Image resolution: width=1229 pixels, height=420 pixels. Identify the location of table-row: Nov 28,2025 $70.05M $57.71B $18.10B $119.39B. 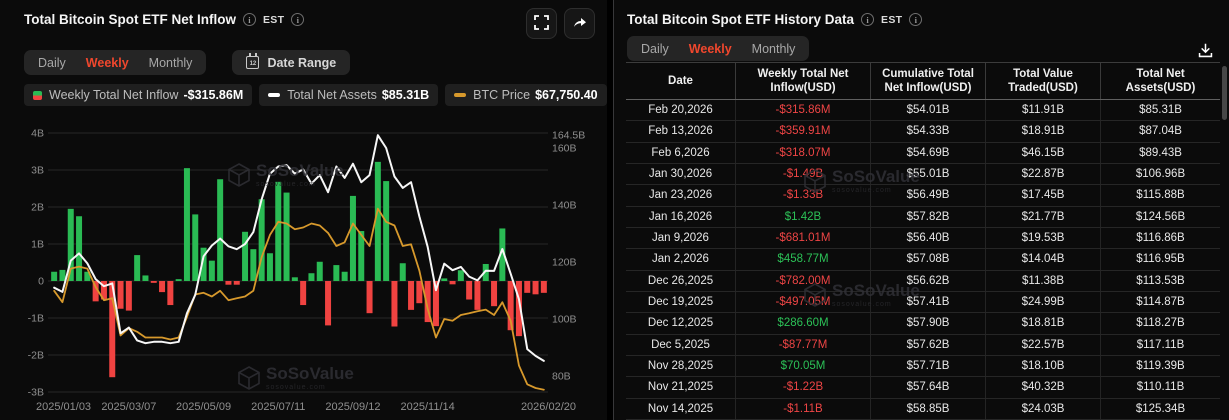
(923, 366).